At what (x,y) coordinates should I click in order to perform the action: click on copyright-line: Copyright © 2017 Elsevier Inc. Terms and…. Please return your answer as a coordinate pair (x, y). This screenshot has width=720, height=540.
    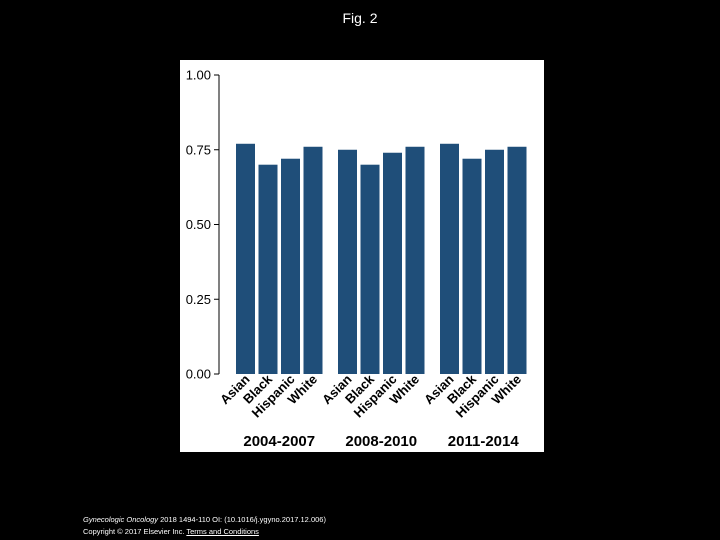
    Looking at the image, I should click on (204, 532).